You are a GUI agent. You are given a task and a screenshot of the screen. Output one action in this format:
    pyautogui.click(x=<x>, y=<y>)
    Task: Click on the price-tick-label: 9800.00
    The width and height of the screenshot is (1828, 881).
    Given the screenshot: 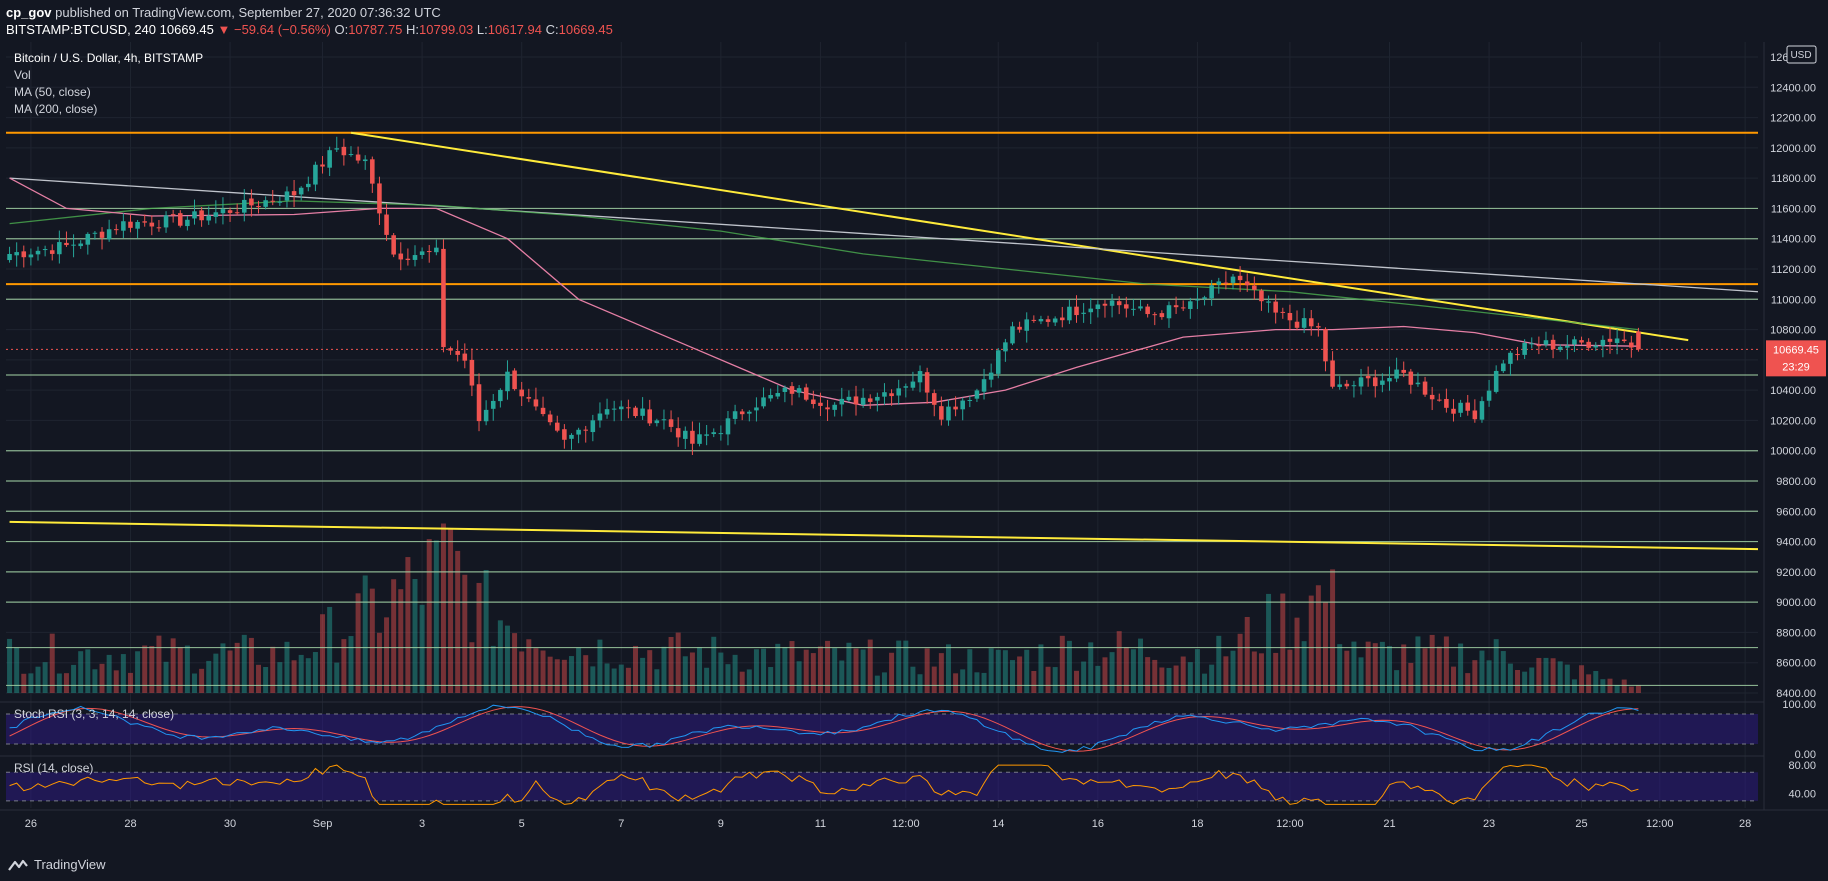 What is the action you would take?
    pyautogui.click(x=1796, y=482)
    